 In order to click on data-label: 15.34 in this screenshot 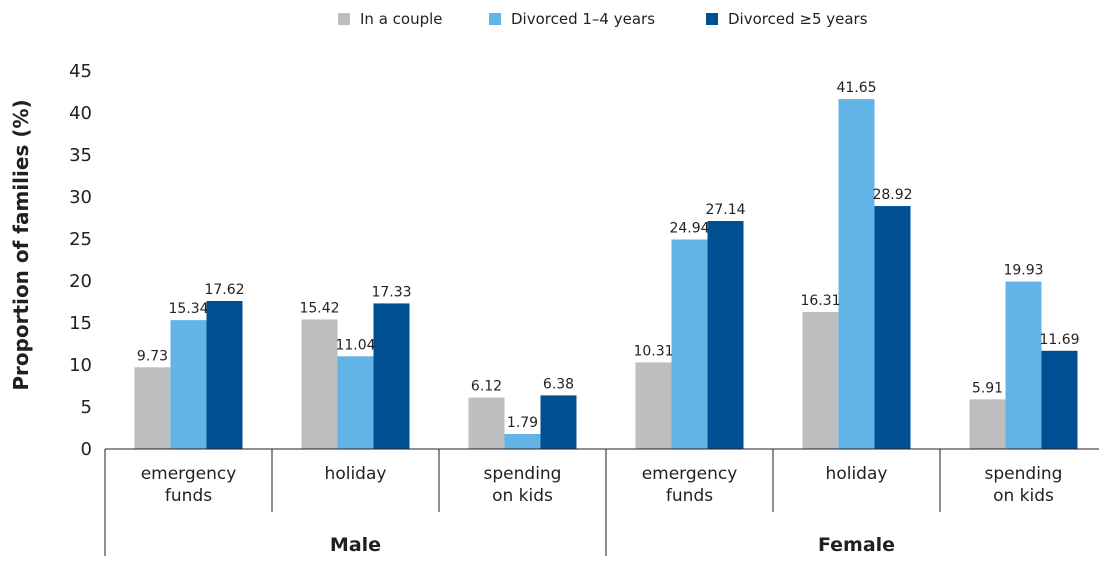, I will do `click(188, 309)`.